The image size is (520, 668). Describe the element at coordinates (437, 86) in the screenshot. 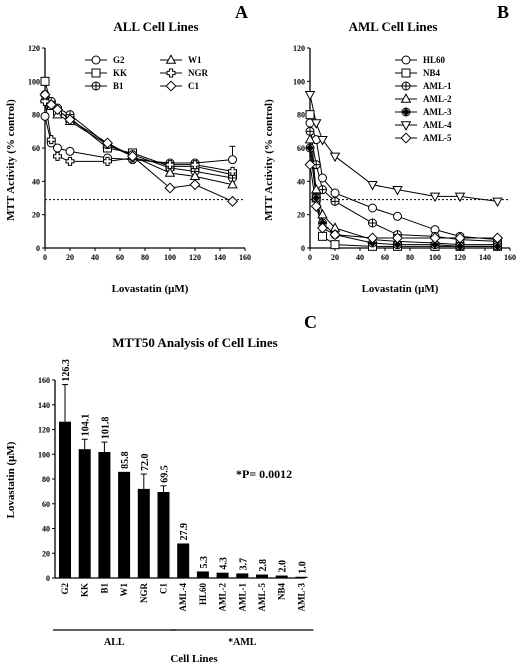

I see `chart-b-legend-label: AML-1` at that location.